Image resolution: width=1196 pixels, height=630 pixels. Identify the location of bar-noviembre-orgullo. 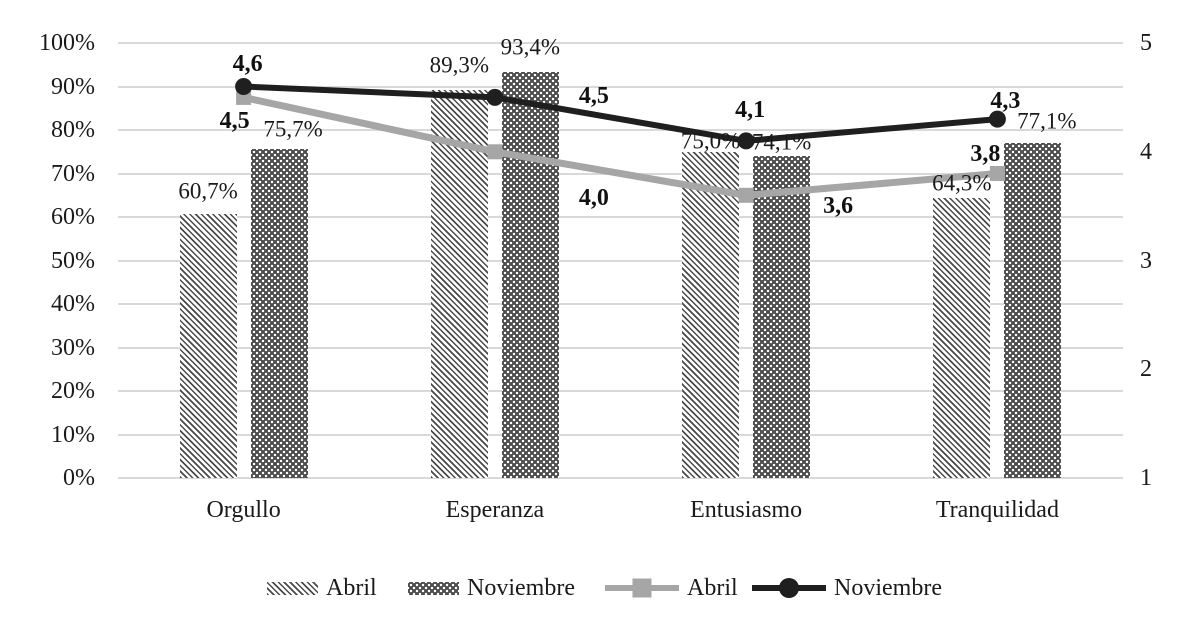
(279, 313).